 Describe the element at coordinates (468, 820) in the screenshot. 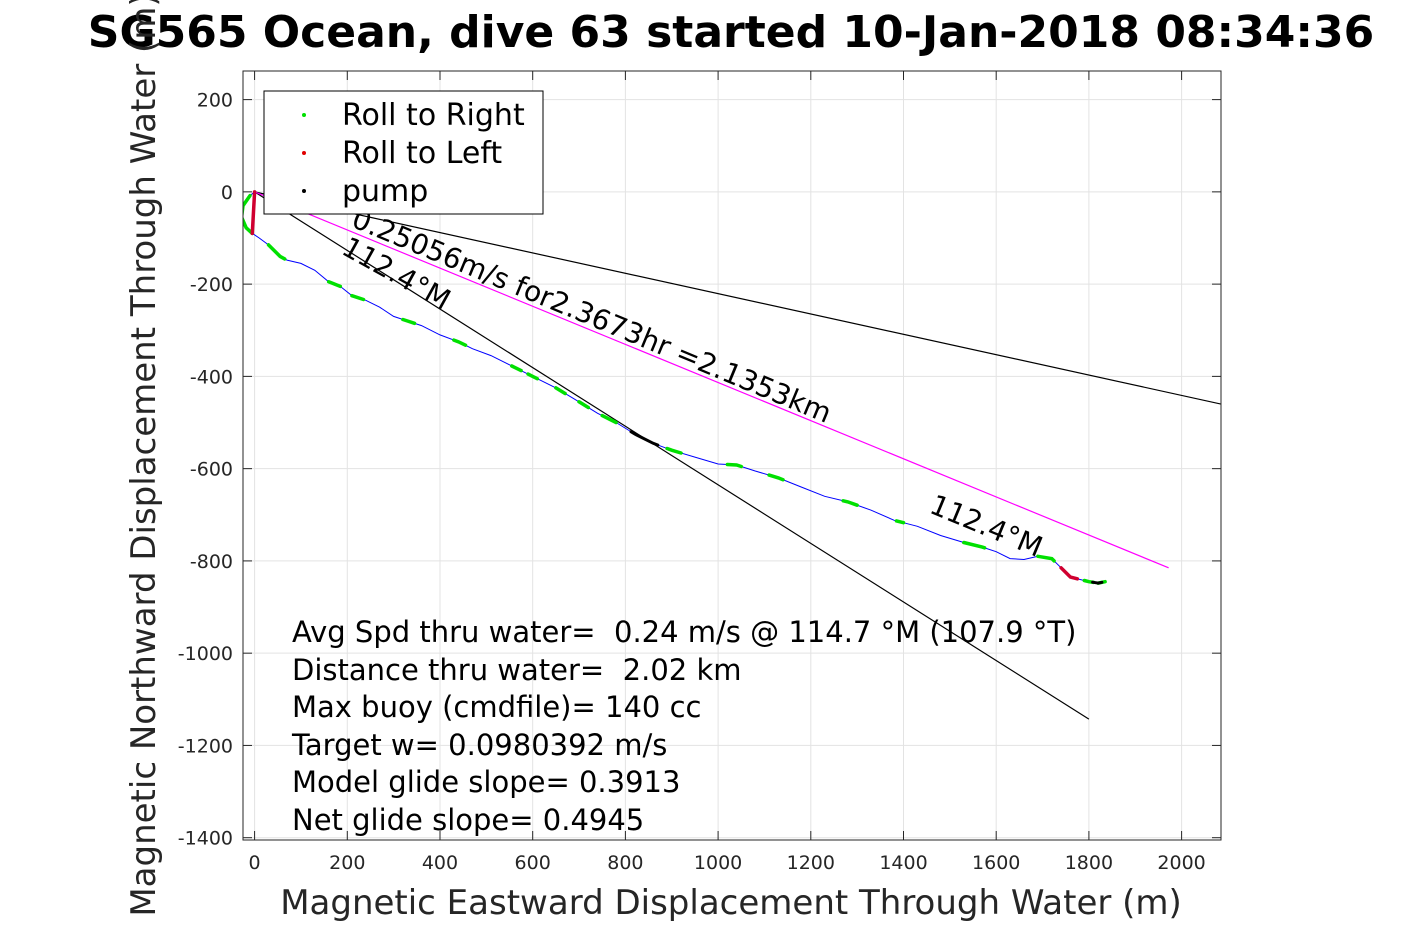

I see `stat-net-glide-slope: Net glide slope= 0.4945` at that location.